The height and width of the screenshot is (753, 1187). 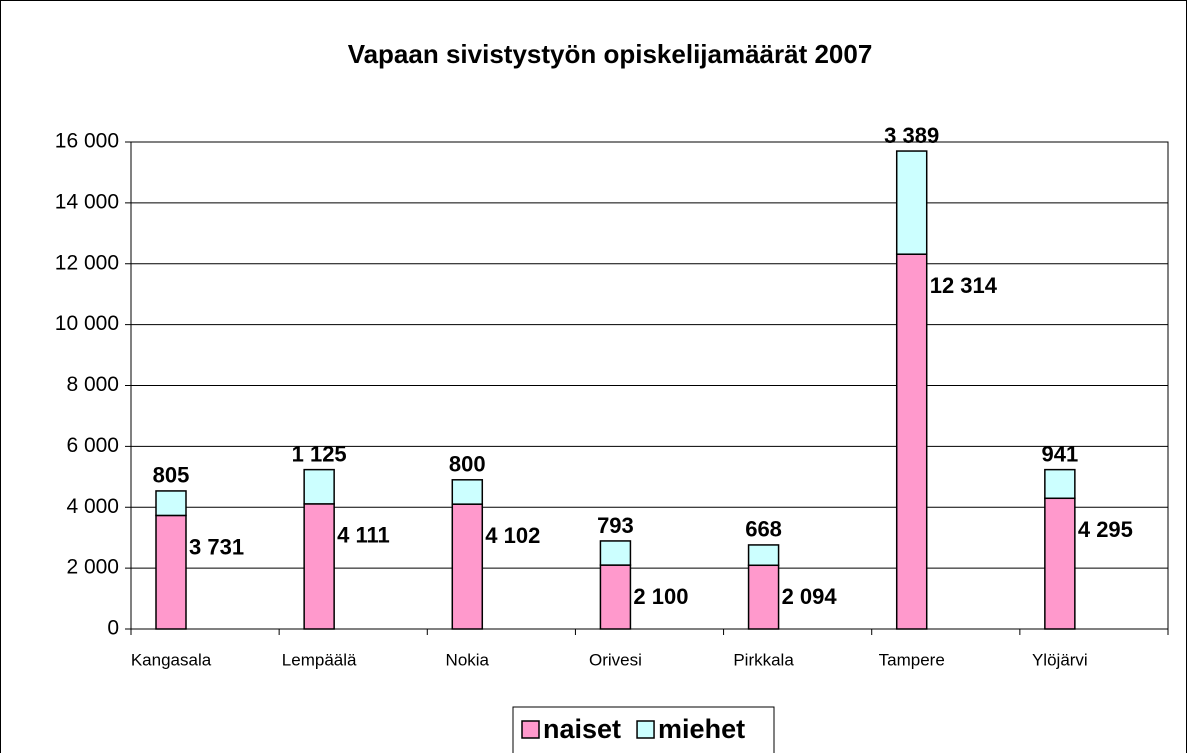 I want to click on x-tick-label: Nokia, so click(x=468, y=659).